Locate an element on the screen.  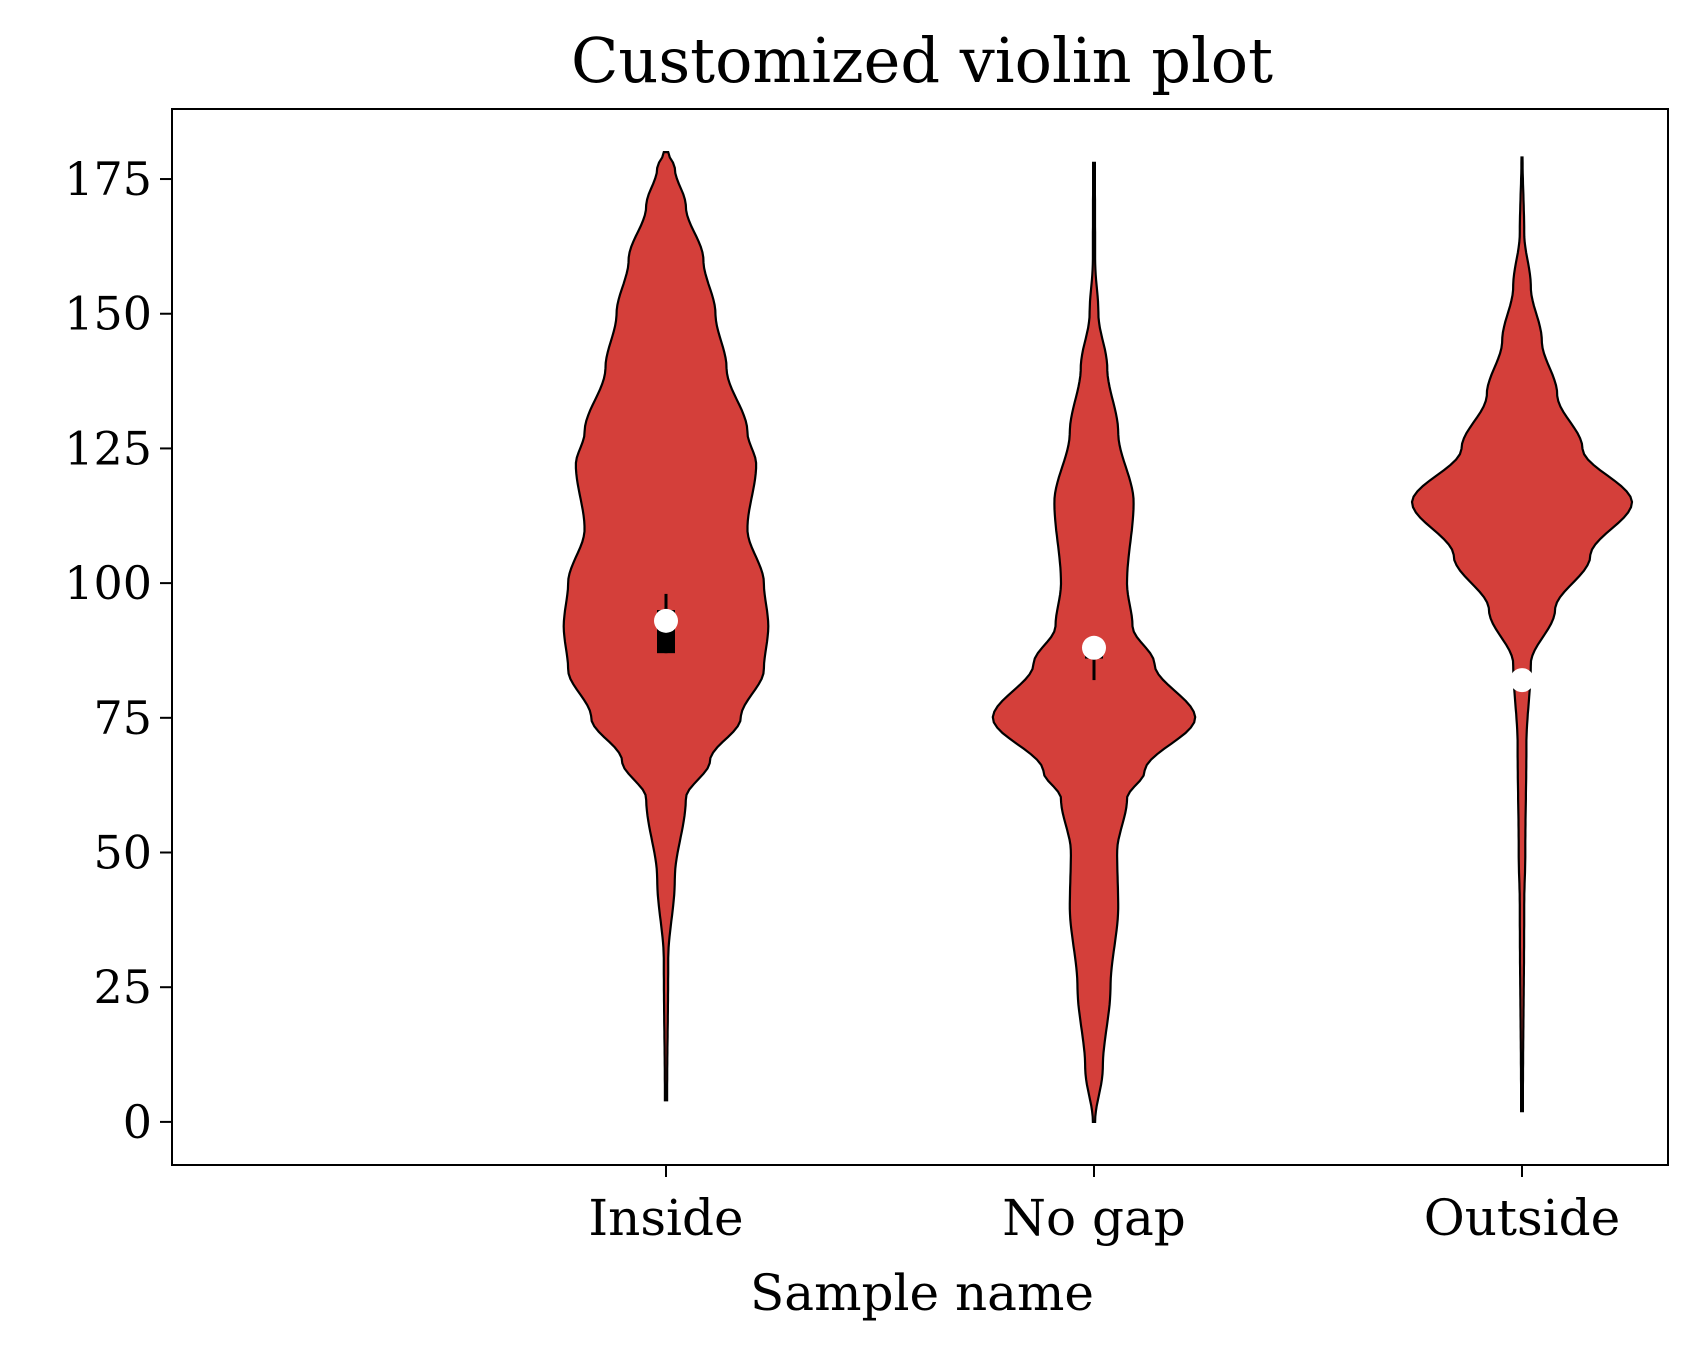
chart-title: Customized violin plot is located at coordinates (922, 60).